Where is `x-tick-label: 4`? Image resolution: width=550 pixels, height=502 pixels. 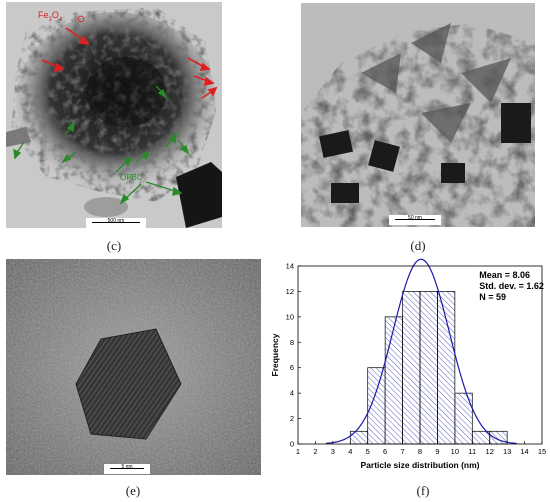
x-tick-label: 4 is located at coordinates (350, 451).